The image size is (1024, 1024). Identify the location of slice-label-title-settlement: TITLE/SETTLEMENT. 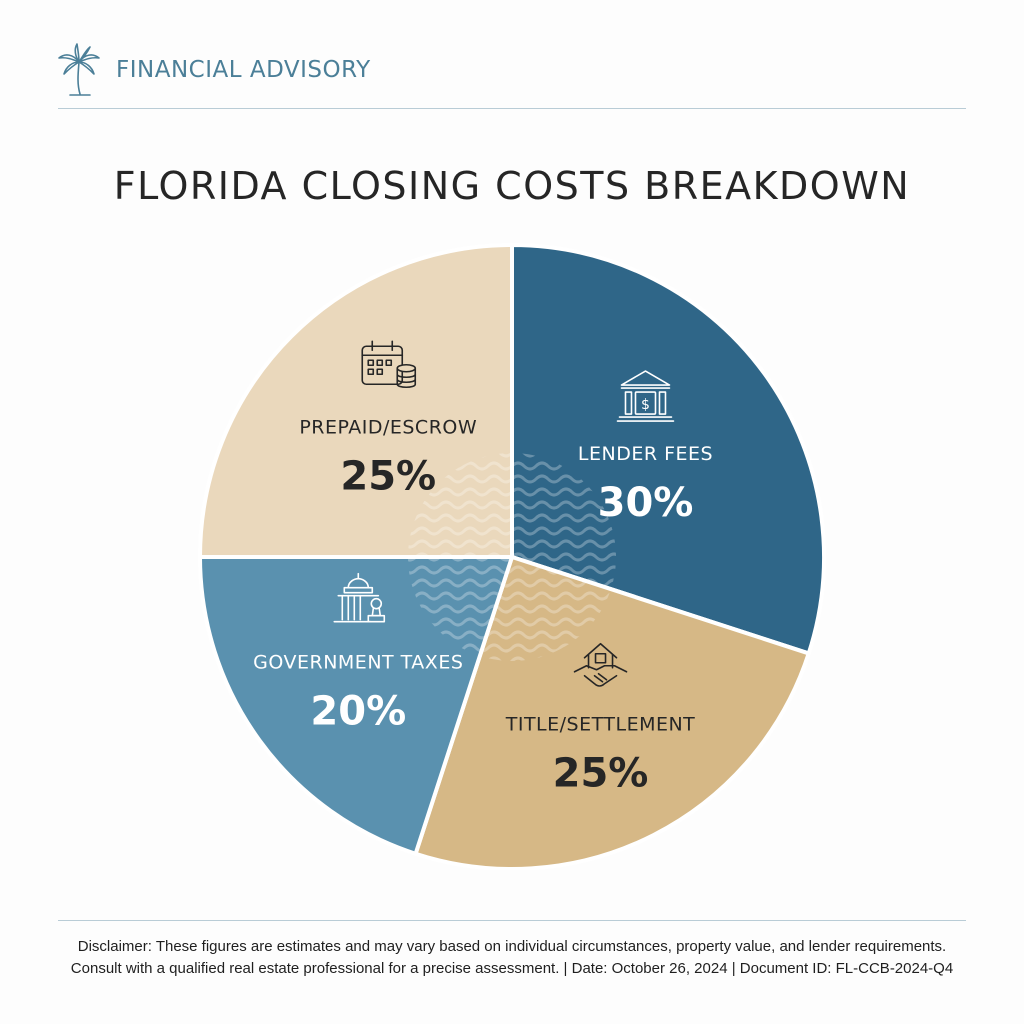
(600, 725).